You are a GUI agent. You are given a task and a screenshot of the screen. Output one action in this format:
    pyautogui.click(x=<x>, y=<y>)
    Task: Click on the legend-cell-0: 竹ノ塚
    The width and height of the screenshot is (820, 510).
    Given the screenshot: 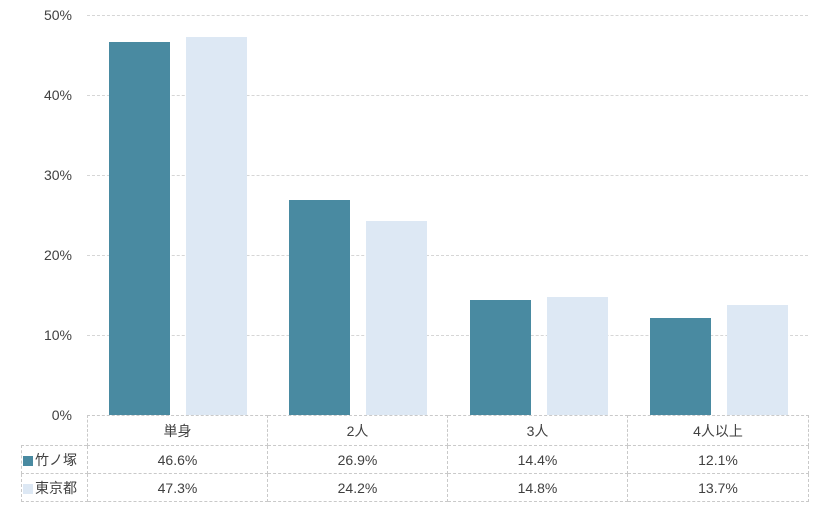 What is the action you would take?
    pyautogui.click(x=54, y=459)
    